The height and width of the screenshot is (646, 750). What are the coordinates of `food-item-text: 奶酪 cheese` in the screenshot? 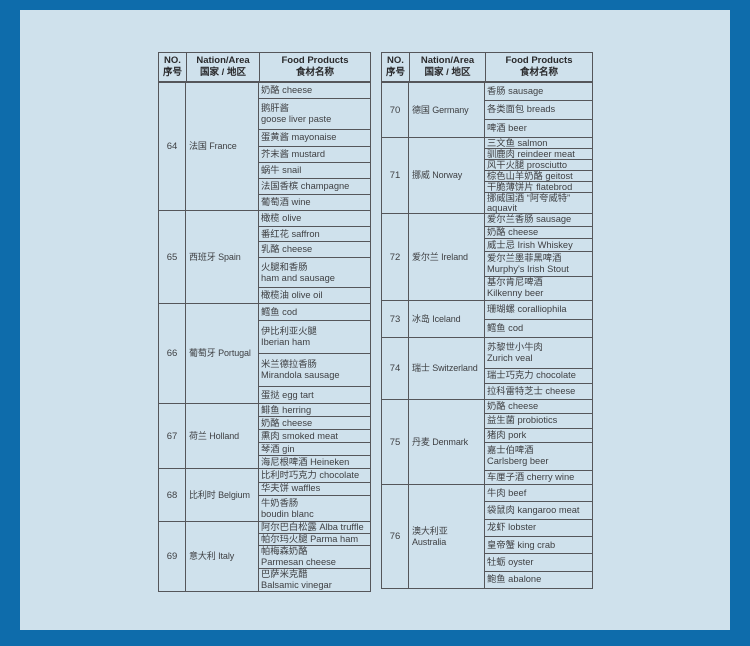 It's located at (287, 90).